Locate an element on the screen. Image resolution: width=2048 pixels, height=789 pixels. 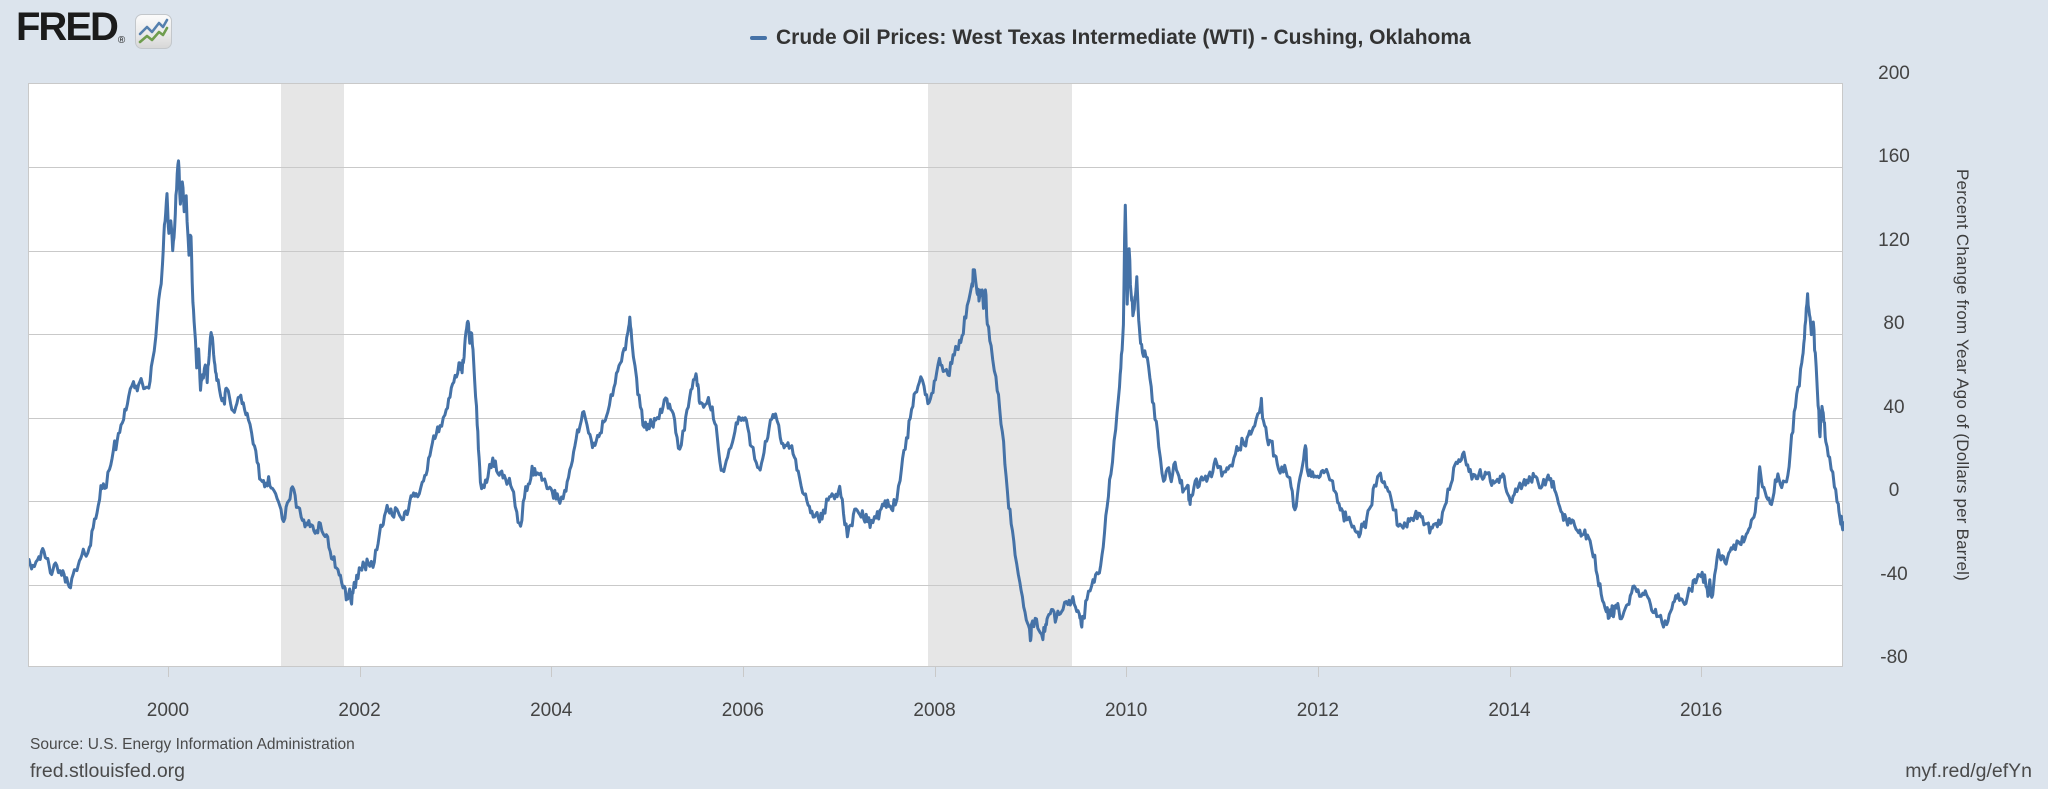
fred-logo: FRED ® is located at coordinates (94, 27).